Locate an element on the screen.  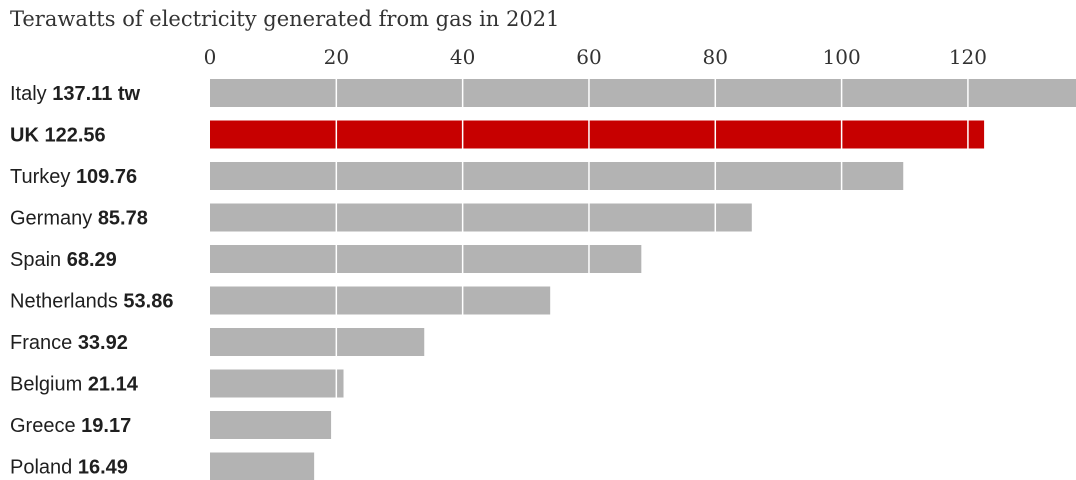
value-label: 33.92 is located at coordinates (103, 343).